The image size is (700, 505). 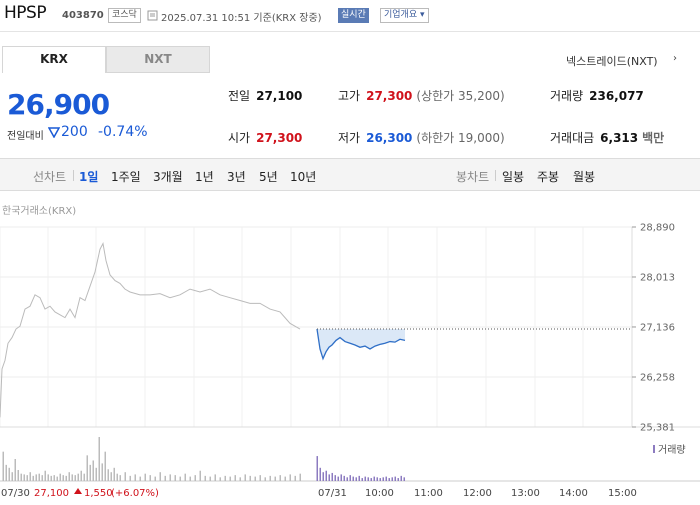 I want to click on chevron-right-icon: ›, so click(x=675, y=58).